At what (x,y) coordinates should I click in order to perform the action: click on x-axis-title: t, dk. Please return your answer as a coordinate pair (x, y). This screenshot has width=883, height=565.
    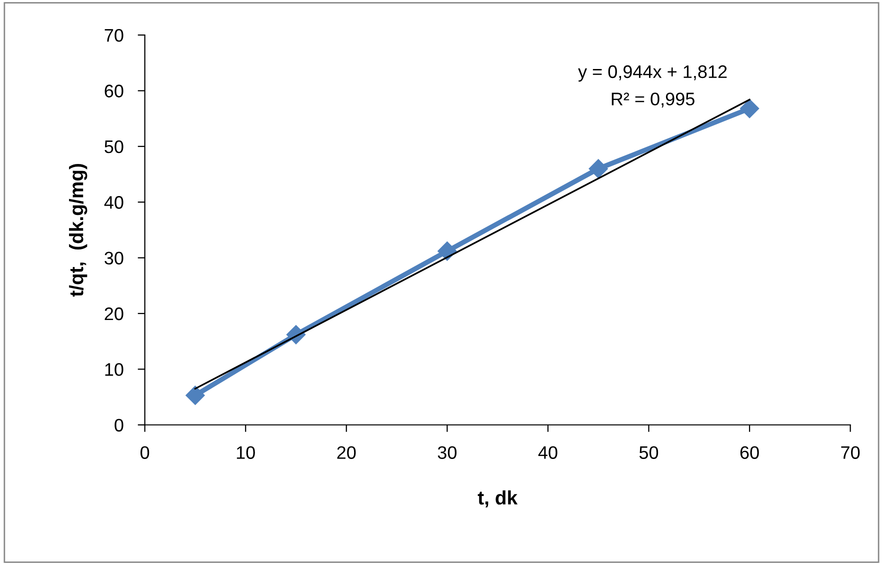
    Looking at the image, I should click on (498, 499).